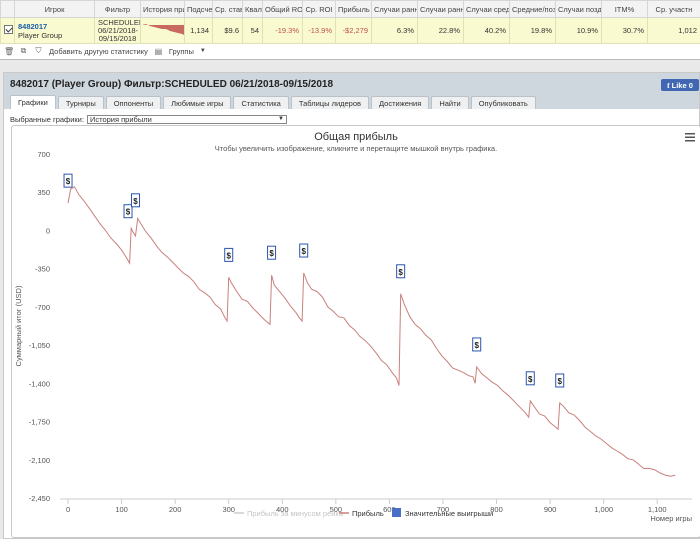 Image resolution: width=700 pixels, height=539 pixels. Describe the element at coordinates (400, 102) in the screenshot. I see `tab-achievements: Достижения` at that location.